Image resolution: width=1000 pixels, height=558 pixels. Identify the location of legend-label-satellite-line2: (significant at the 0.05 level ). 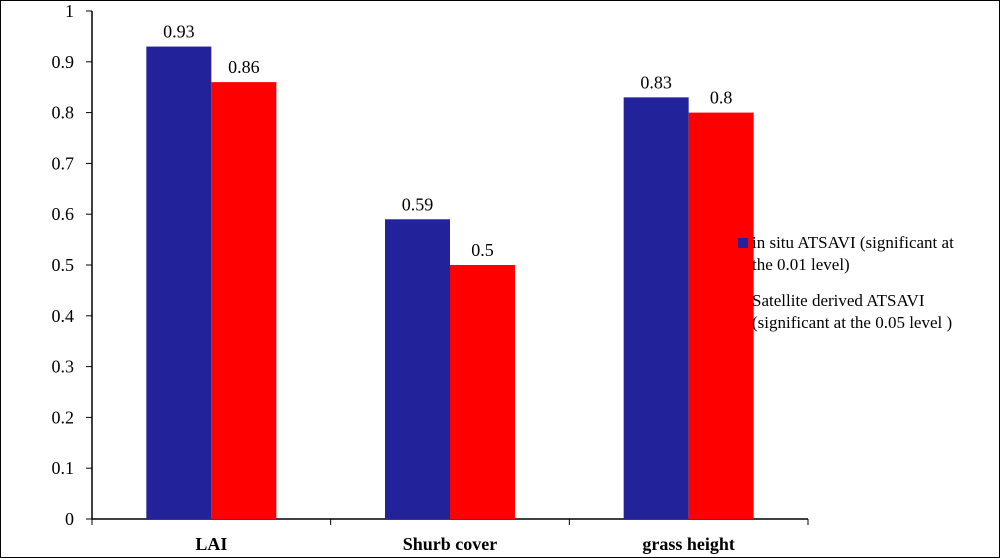
(852, 322).